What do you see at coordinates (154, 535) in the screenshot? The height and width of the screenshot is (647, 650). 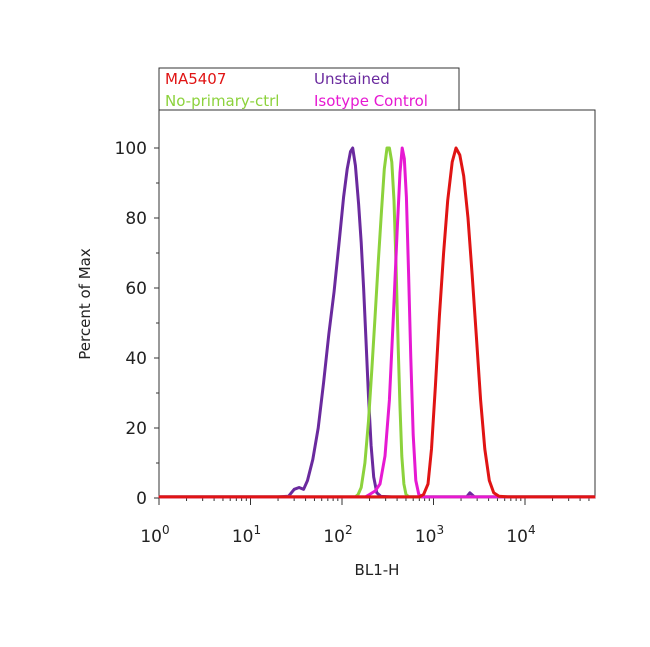 I see `x-tick-label: 10⁰` at bounding box center [154, 535].